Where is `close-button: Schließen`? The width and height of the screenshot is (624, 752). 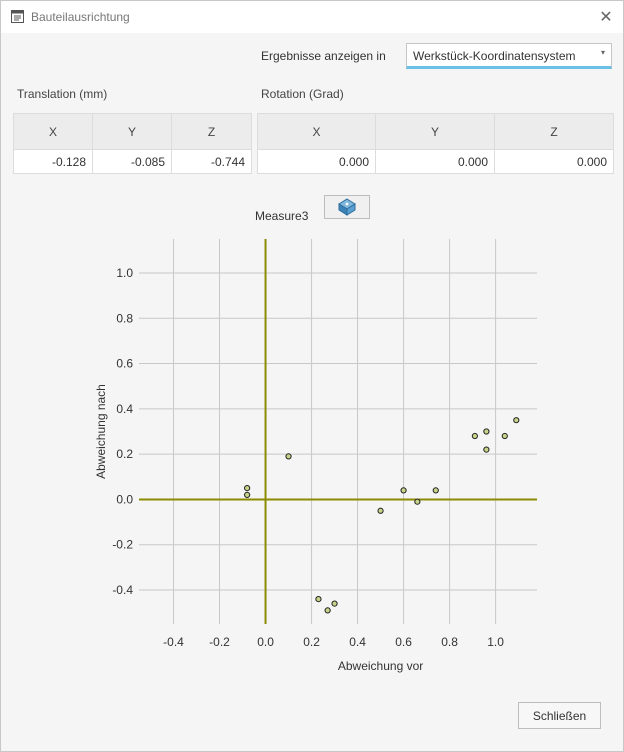
close-button: Schließen is located at coordinates (559, 715).